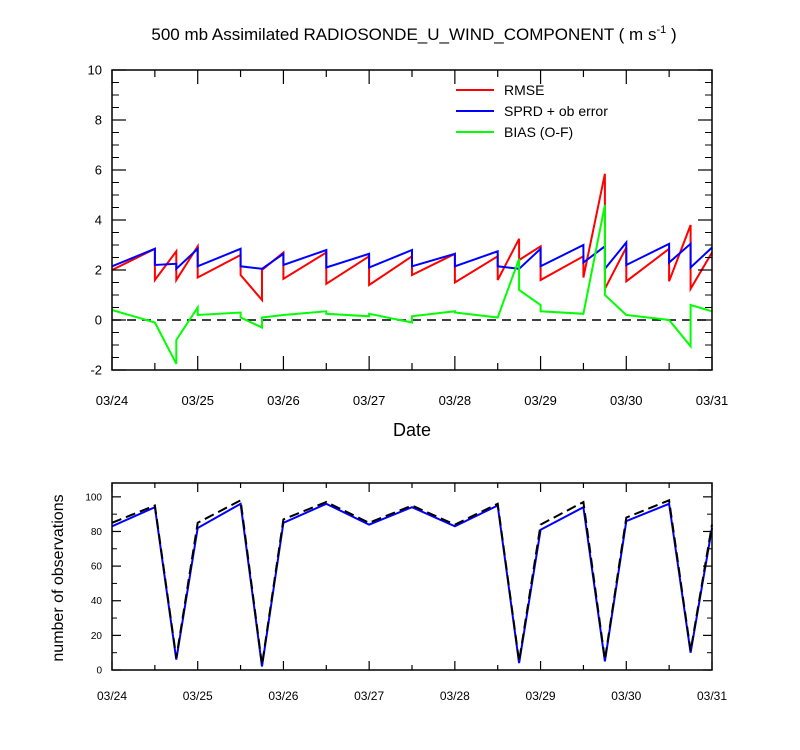 The height and width of the screenshot is (750, 800). I want to click on top-y-tick-label: 6, so click(98, 170).